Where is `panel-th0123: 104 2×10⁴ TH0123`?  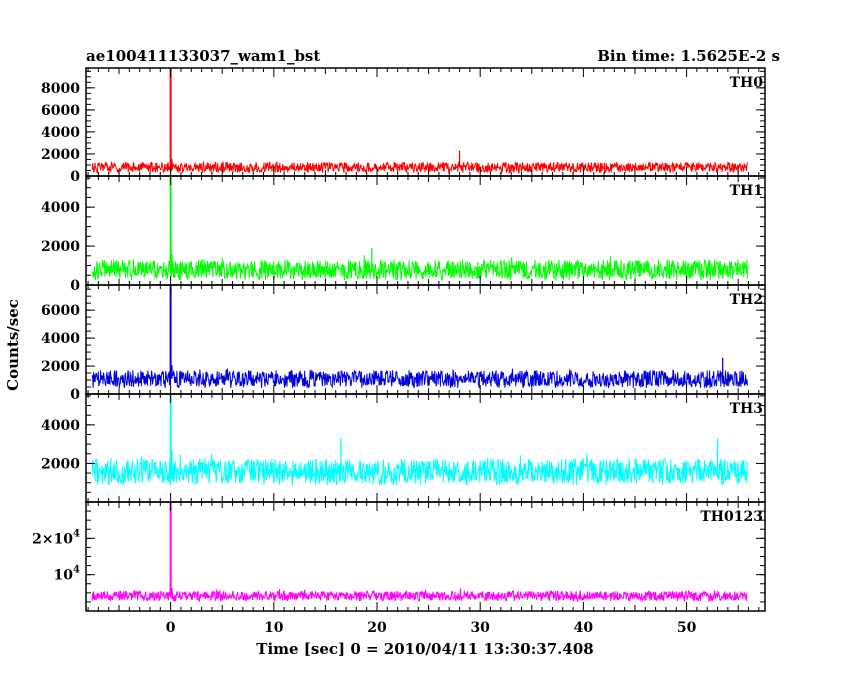
panel-th0123: 104 2×10⁴ TH0123 is located at coordinates (399, 556).